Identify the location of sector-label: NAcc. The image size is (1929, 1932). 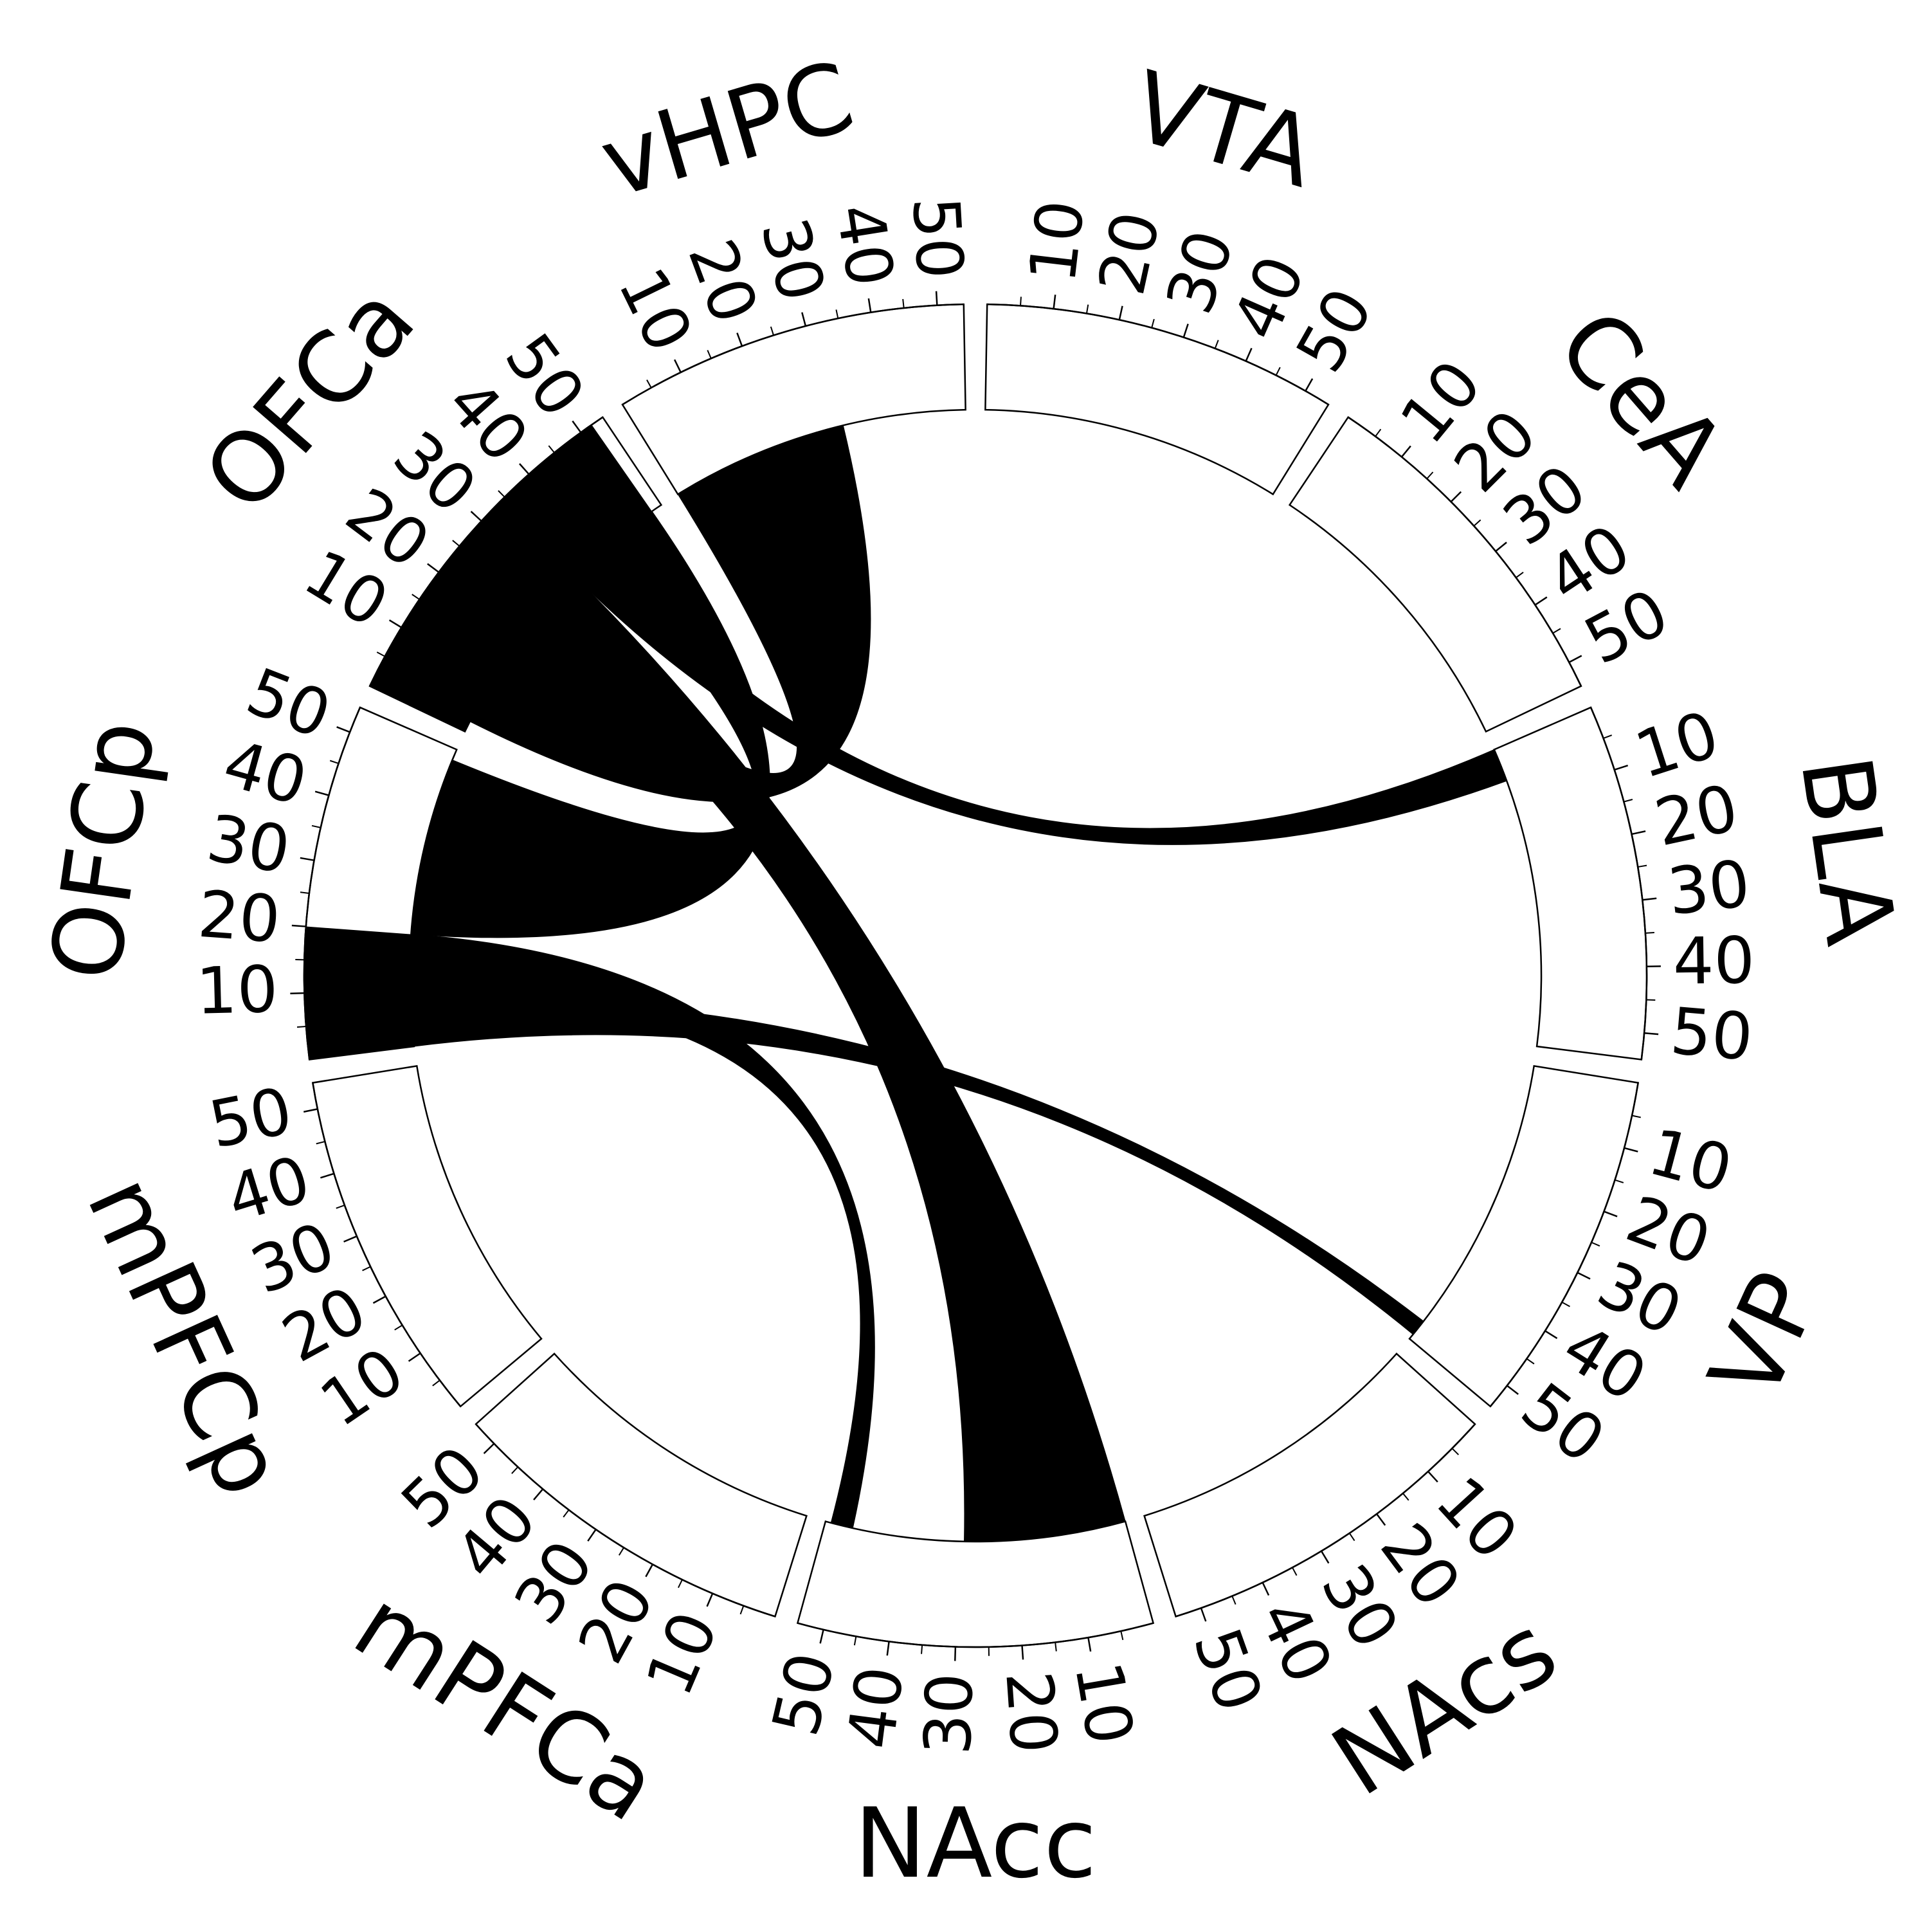
(975, 1844).